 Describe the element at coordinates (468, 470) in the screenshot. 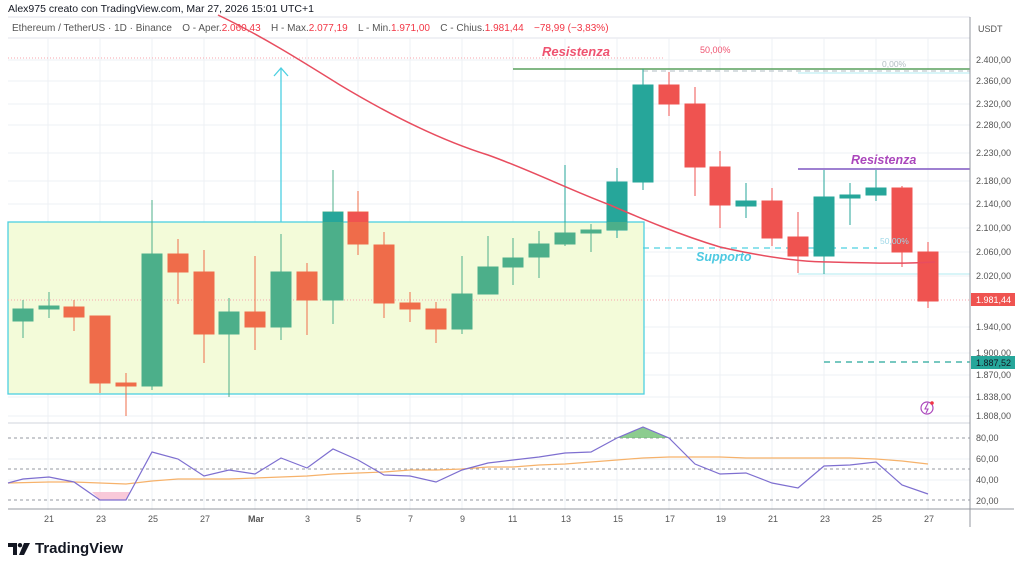

I see `rsi-ma-line` at that location.